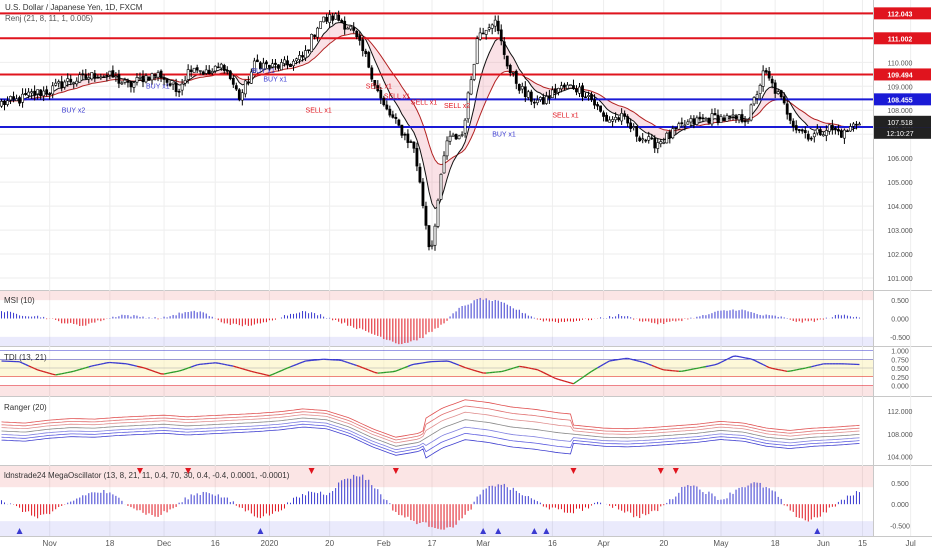 Image resolution: width=932 pixels, height=555 pixels. What do you see at coordinates (19, 300) in the screenshot?
I see `panel-title-msi: MSI (10)` at bounding box center [19, 300].